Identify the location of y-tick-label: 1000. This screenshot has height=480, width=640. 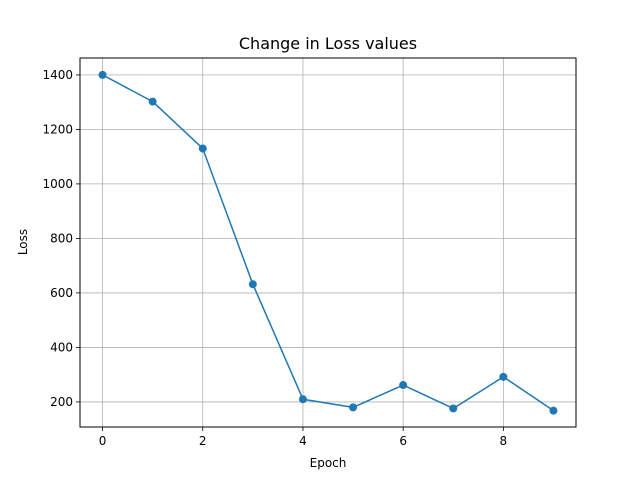
(57, 184).